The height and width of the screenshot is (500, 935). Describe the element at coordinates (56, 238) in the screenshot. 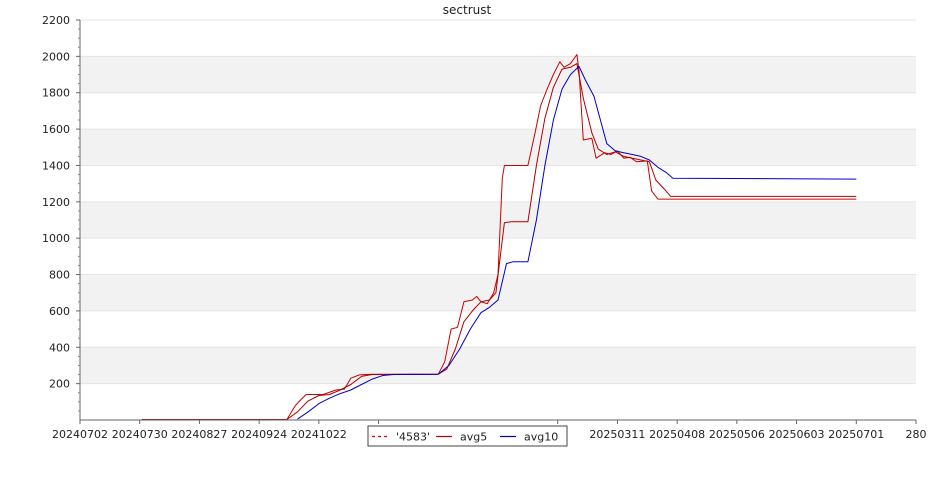

I see `y-tick-label: 1000` at that location.